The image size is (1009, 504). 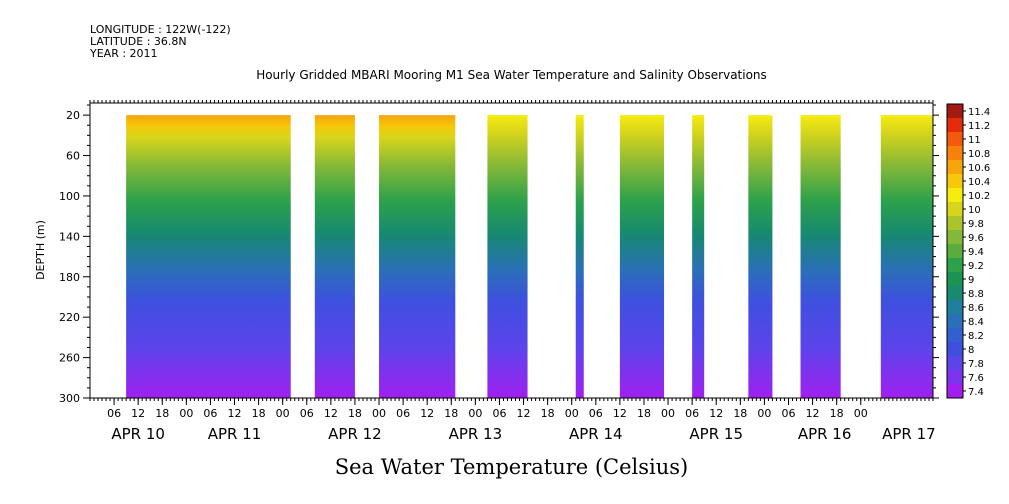 What do you see at coordinates (976, 252) in the screenshot?
I see `colorbar-label: 9.4` at bounding box center [976, 252].